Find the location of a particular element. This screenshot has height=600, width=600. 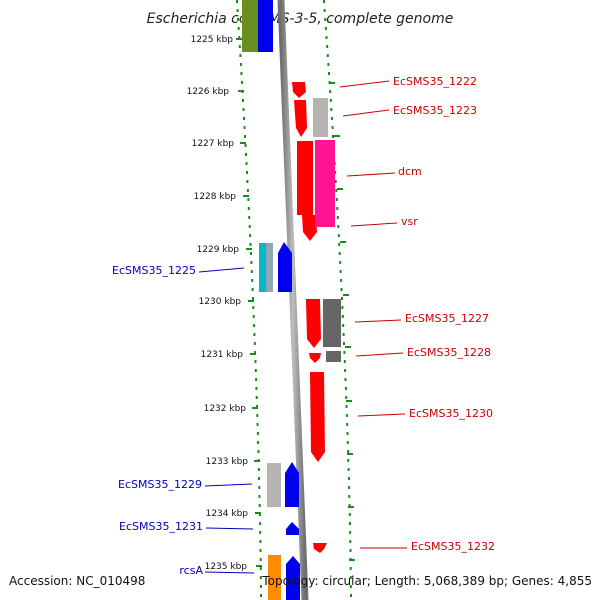

gene-label-vsr: vsr is located at coordinates (409, 221).